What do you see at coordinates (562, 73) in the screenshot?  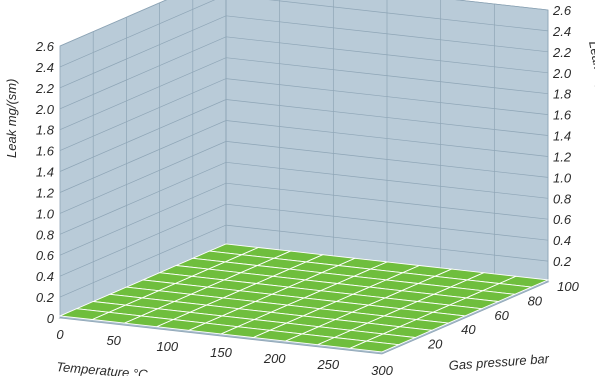 I see `z-tick-label-right: 2.0` at bounding box center [562, 73].